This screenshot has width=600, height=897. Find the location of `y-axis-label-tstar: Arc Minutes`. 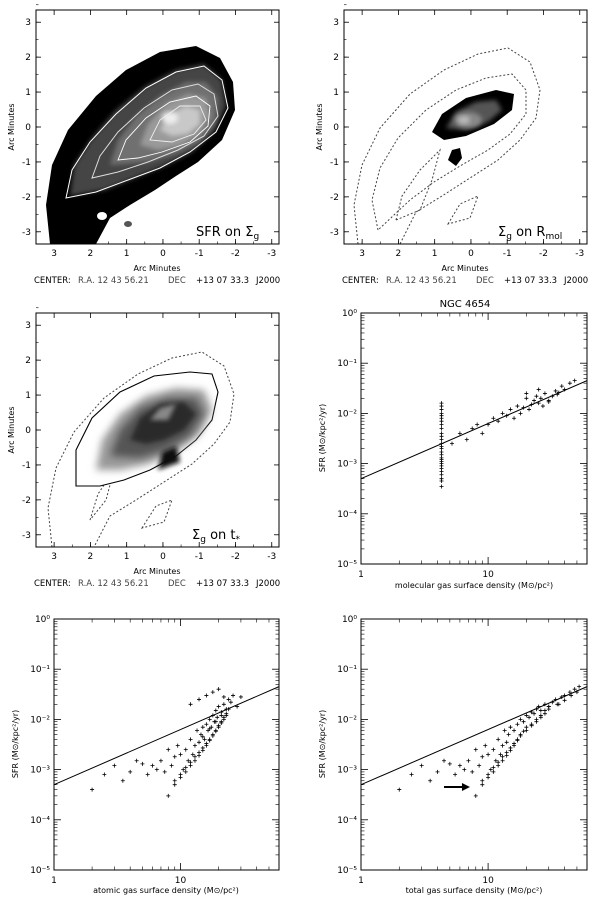

y-axis-label-tstar: Arc Minutes is located at coordinates (11, 429).